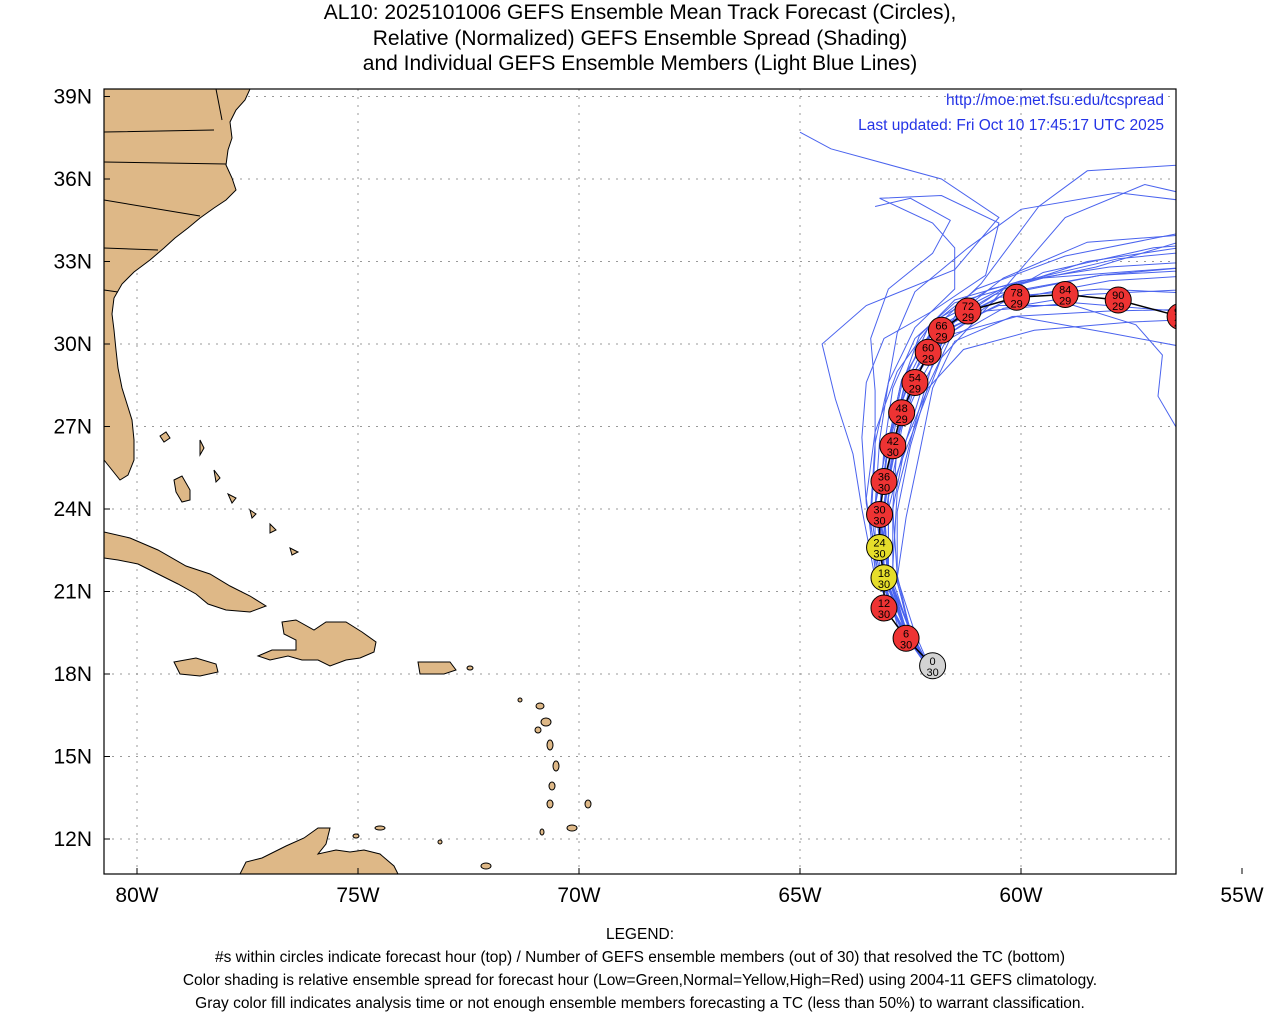 This screenshot has height=1024, width=1280. Describe the element at coordinates (397, 835) in the screenshot. I see `abc-islands` at that location.